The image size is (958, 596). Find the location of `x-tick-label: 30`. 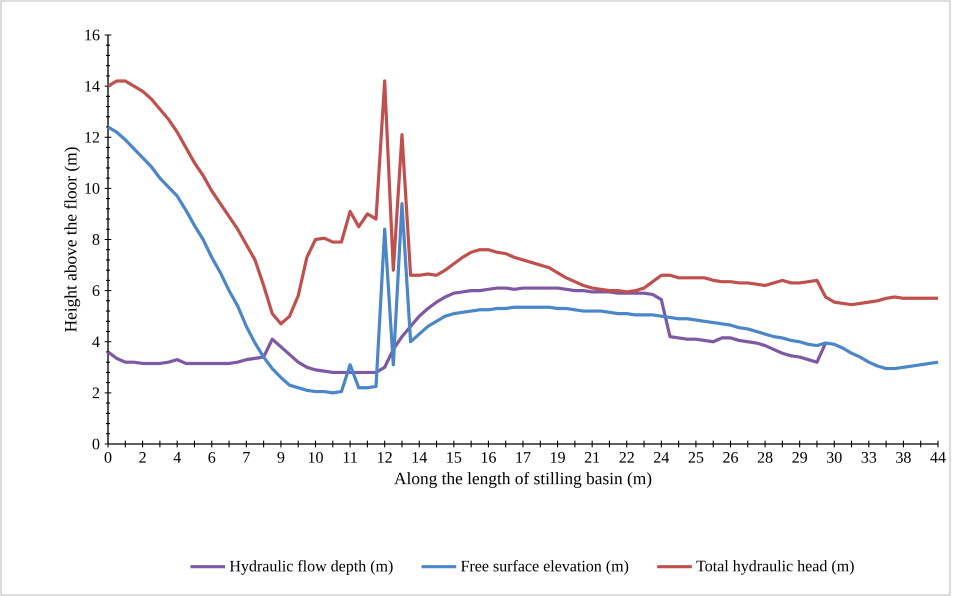

x-tick-label: 30 is located at coordinates (834, 457).